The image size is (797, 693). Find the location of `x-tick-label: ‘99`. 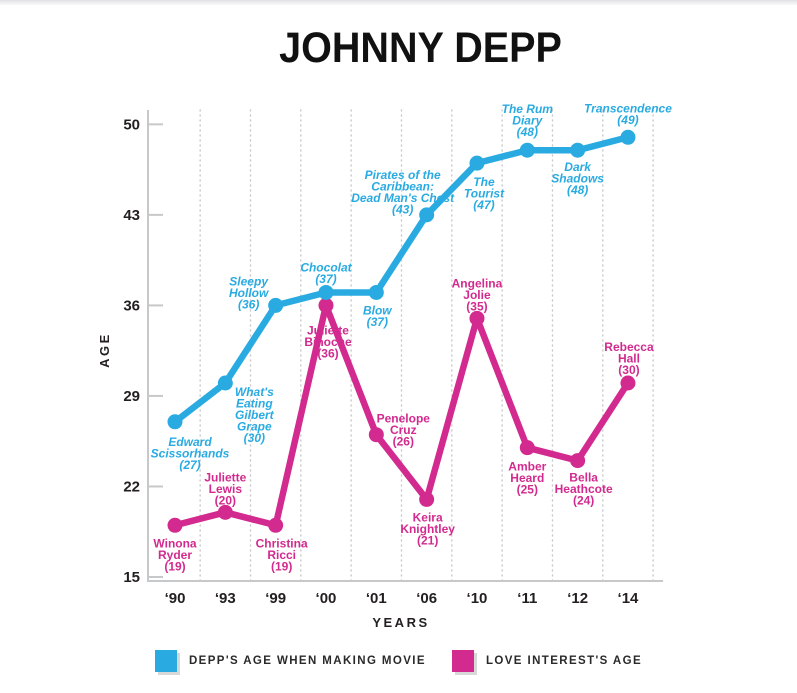

x-tick-label: ‘99 is located at coordinates (275, 598).